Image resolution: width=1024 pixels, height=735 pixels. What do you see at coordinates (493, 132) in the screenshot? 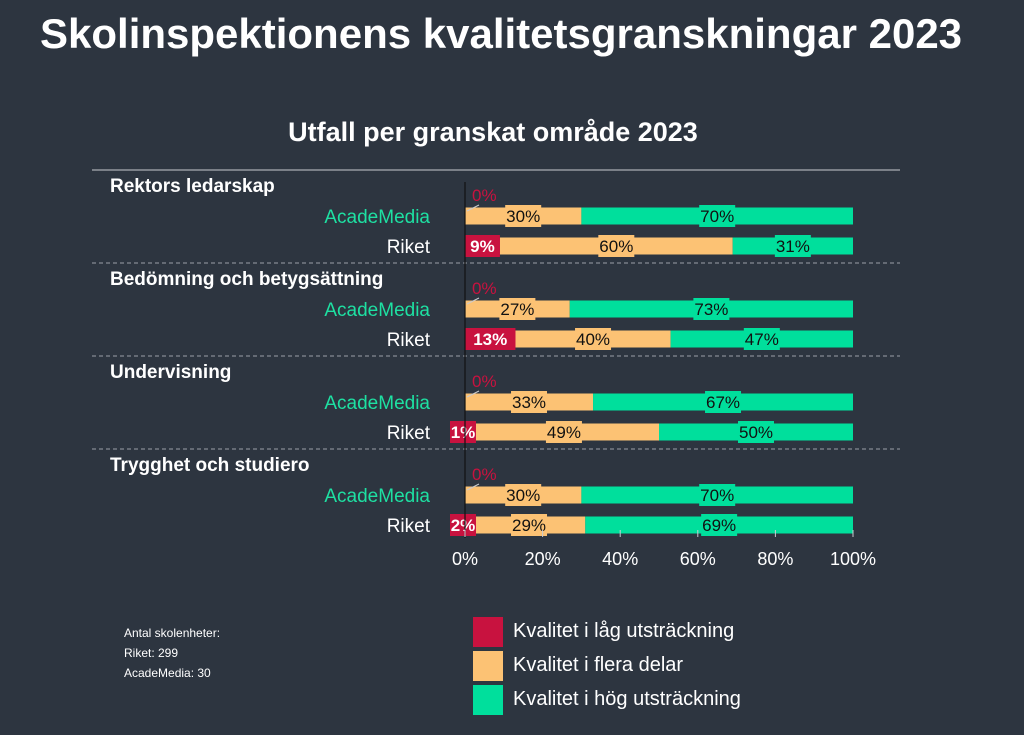
I see `chart-title: Utfall per granskat område 2023` at bounding box center [493, 132].